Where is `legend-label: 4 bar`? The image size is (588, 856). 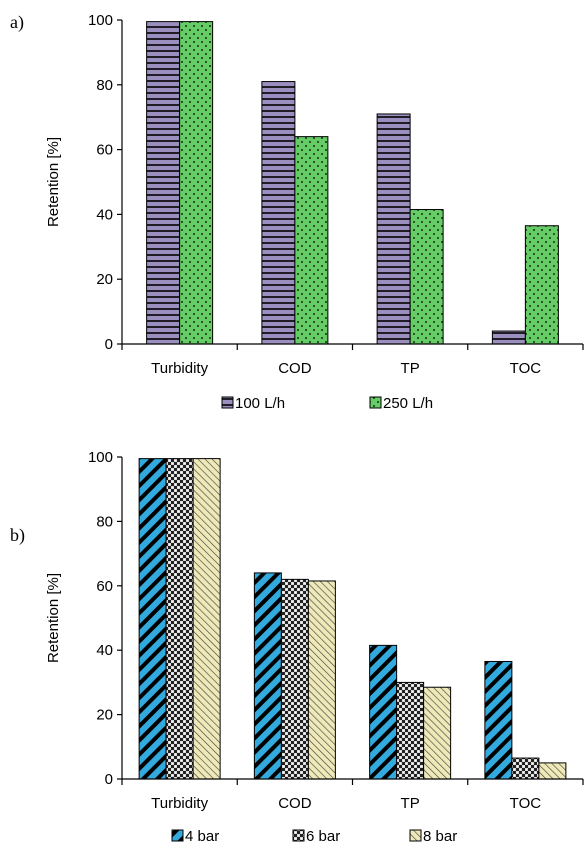
legend-label: 4 bar is located at coordinates (202, 836).